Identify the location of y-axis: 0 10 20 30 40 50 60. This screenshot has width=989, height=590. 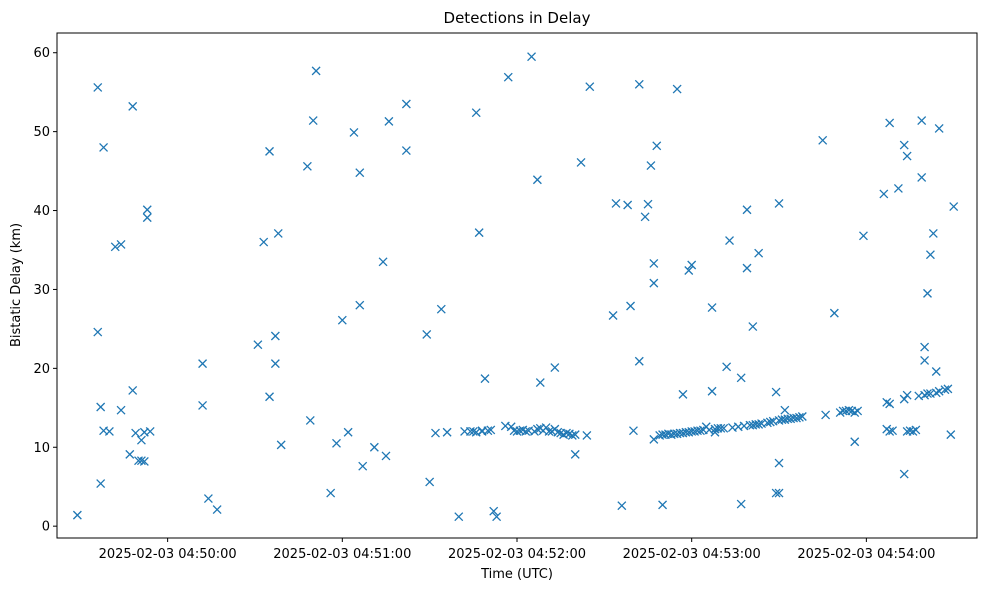
(45, 290).